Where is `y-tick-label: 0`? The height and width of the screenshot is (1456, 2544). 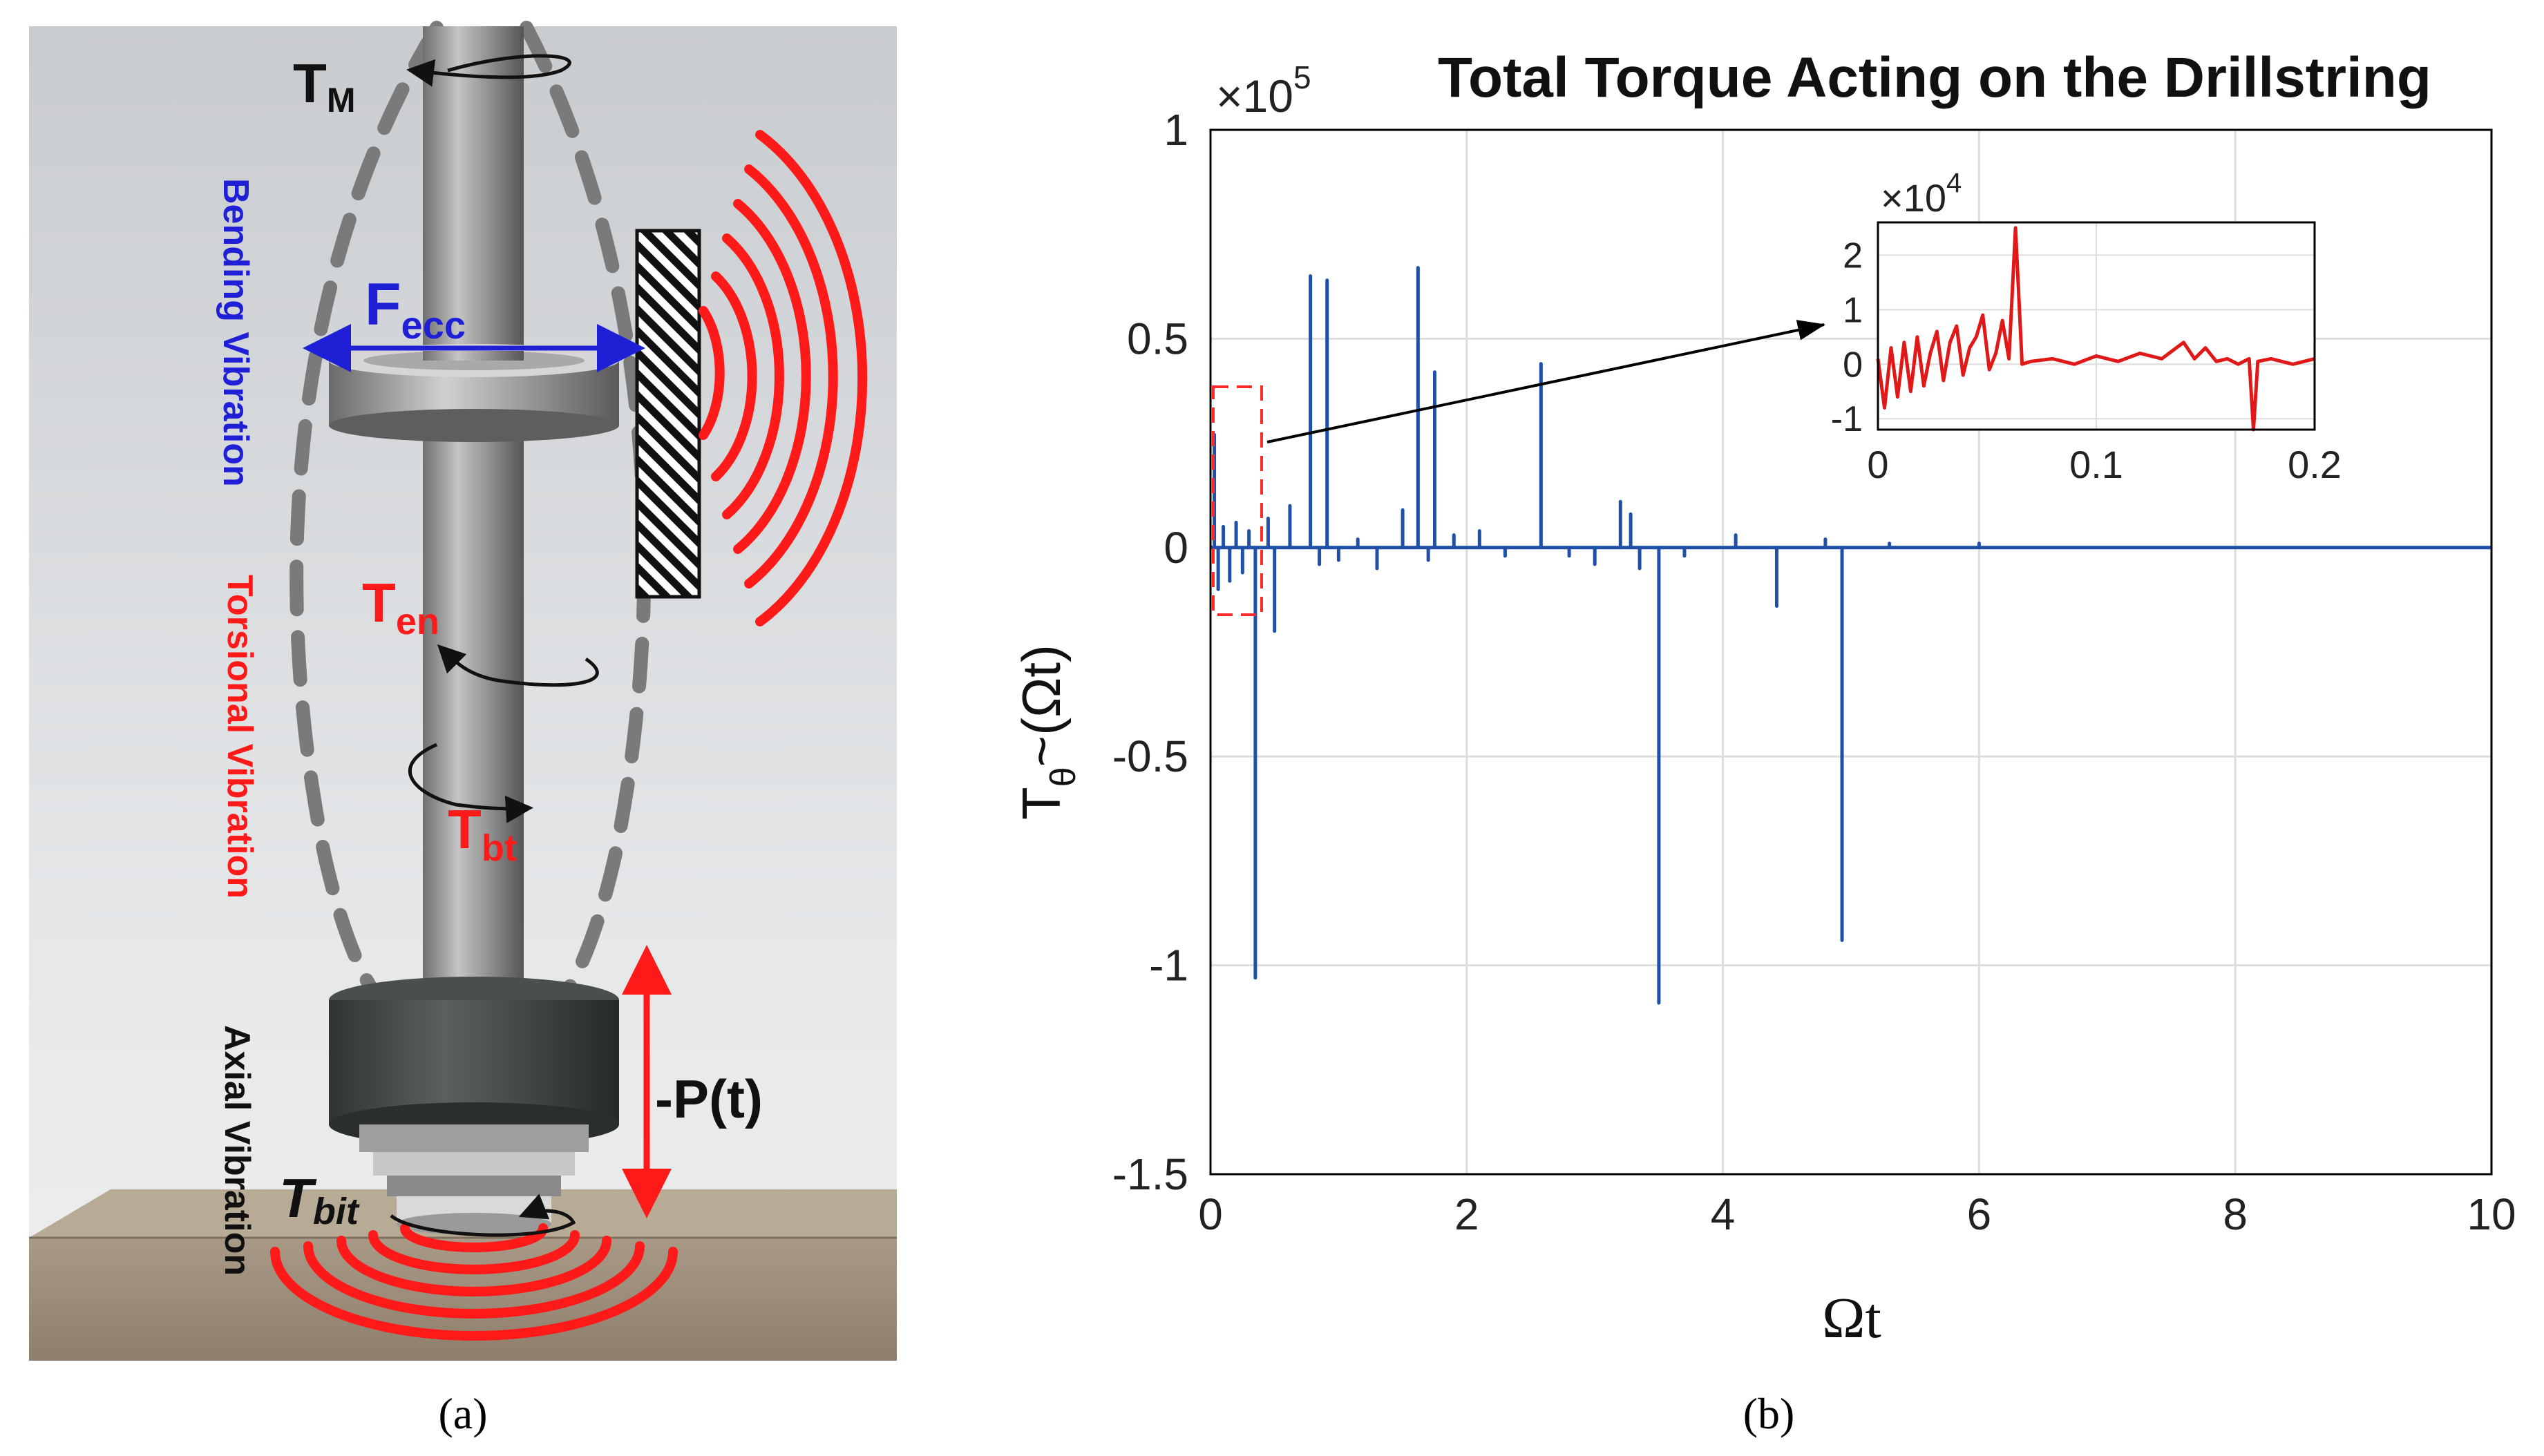
y-tick-label: 0 is located at coordinates (1176, 548).